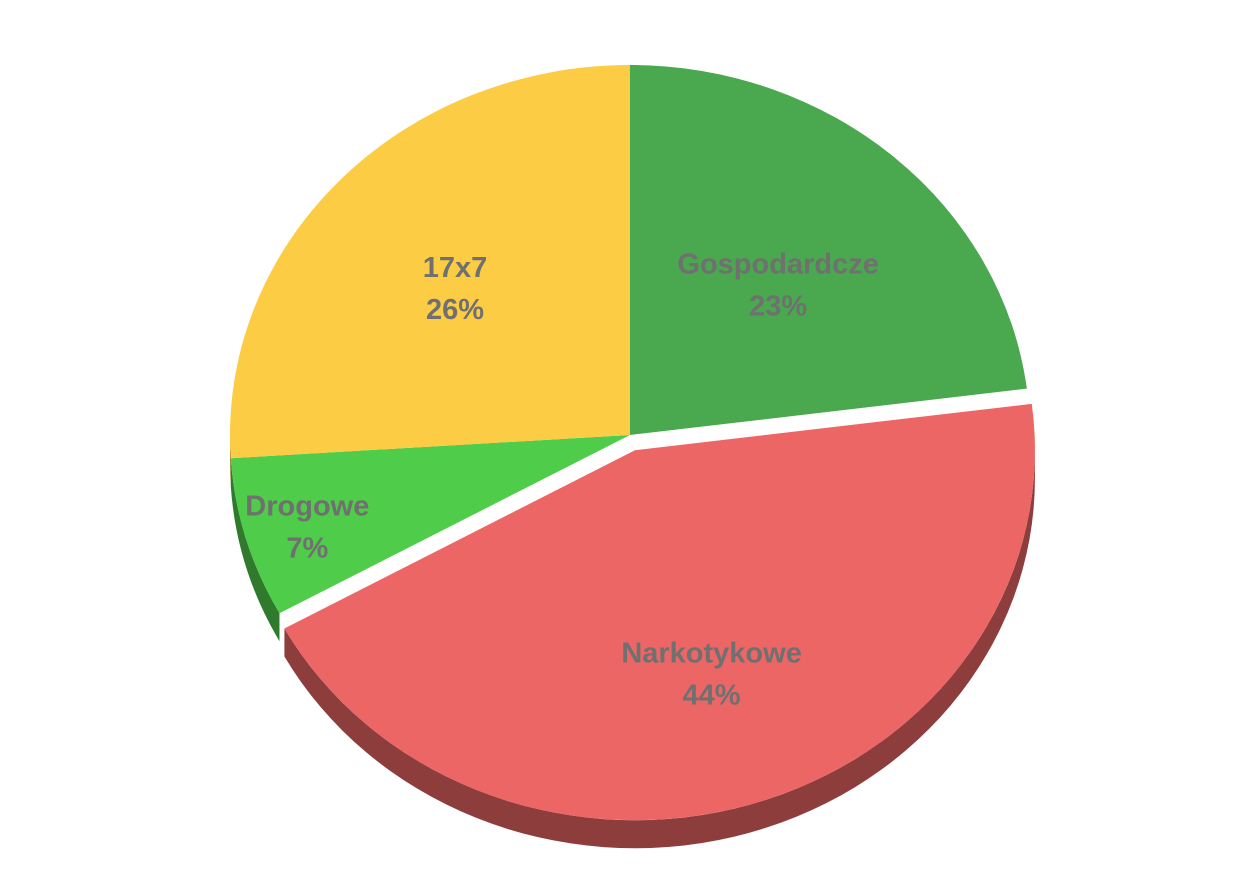  What do you see at coordinates (430, 524) in the screenshot?
I see `pie-slice-drogowe` at bounding box center [430, 524].